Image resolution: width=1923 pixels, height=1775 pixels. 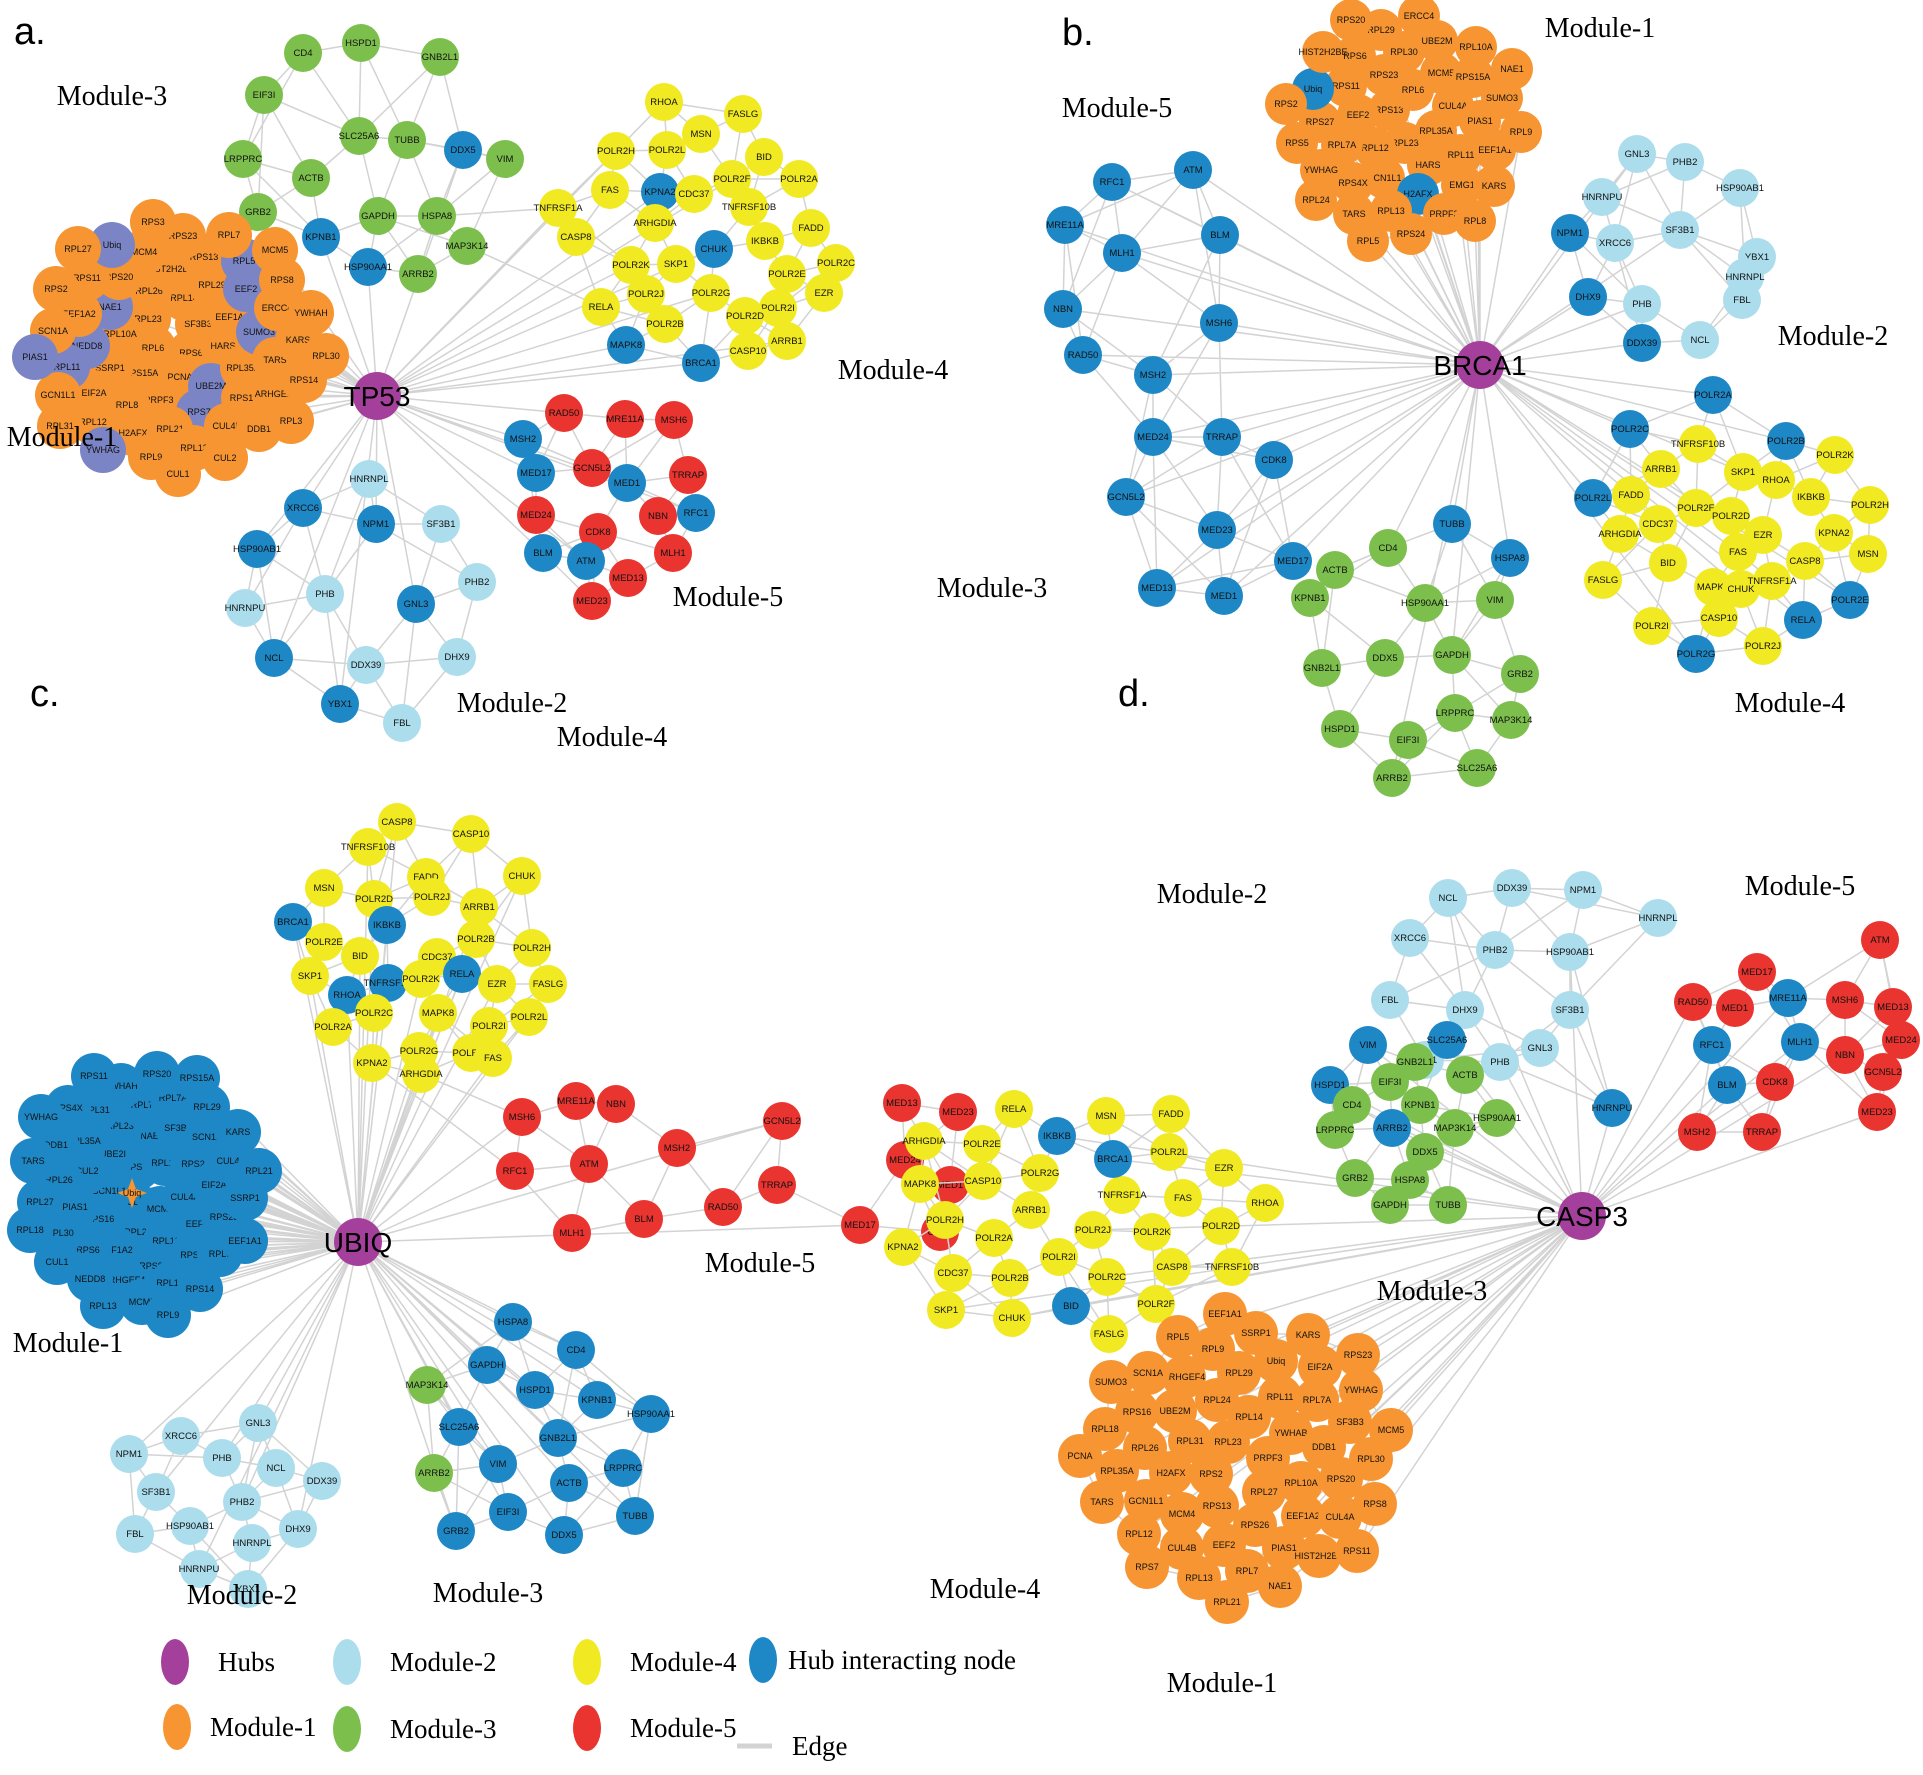 I want to click on node-CASP8, so click(x=576, y=237).